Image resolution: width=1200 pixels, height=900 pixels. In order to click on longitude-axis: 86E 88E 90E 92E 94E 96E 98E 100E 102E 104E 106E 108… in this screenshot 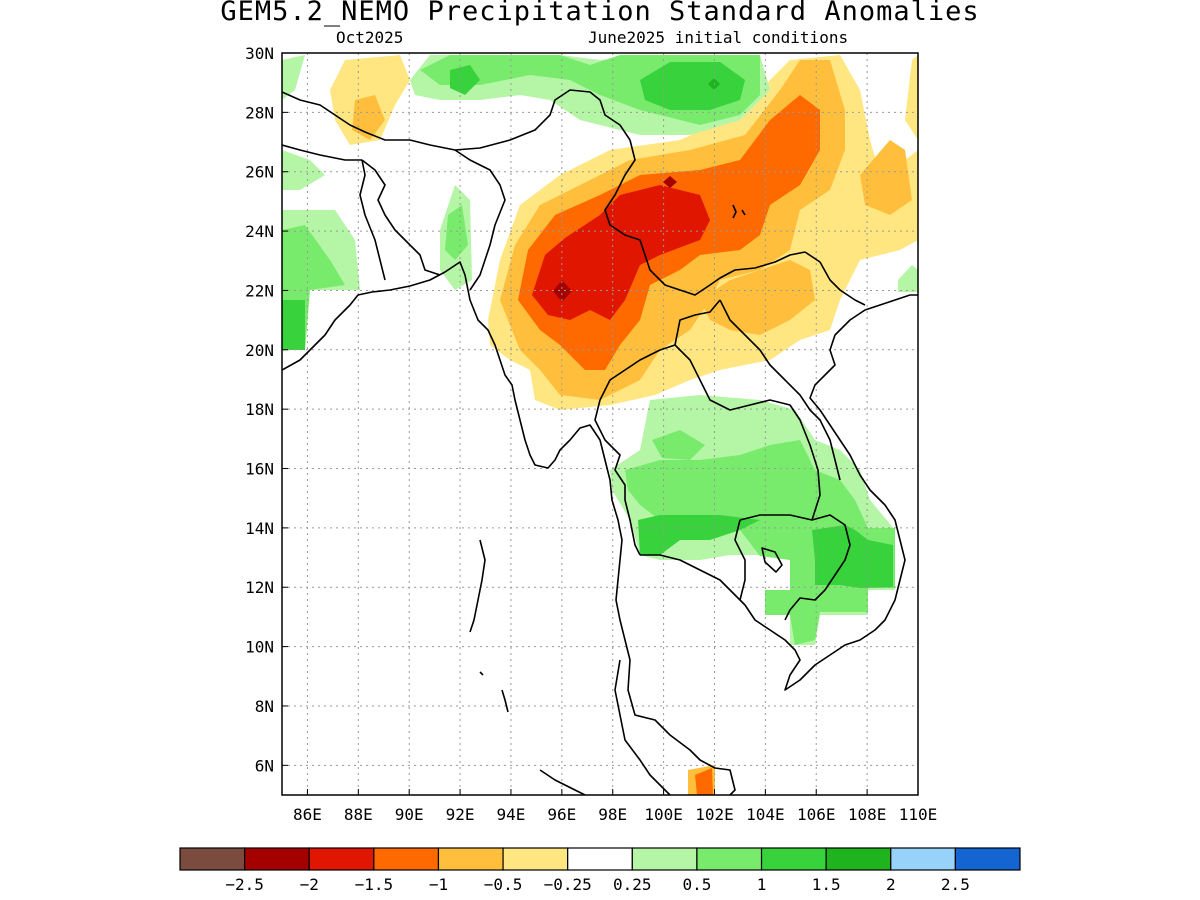, I will do `click(615, 806)`.